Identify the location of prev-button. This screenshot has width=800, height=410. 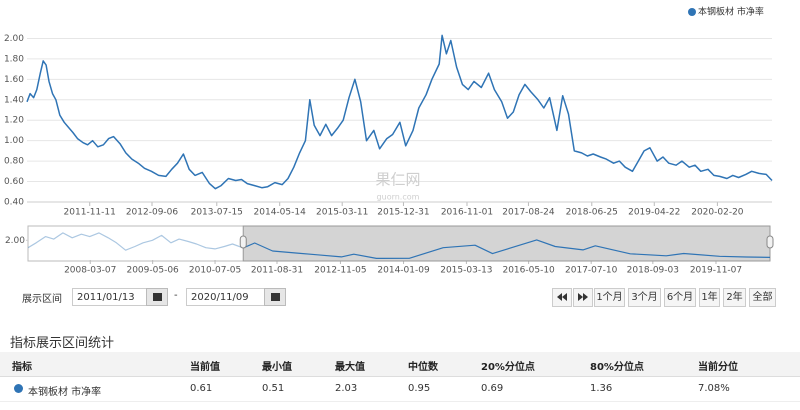
(562, 297).